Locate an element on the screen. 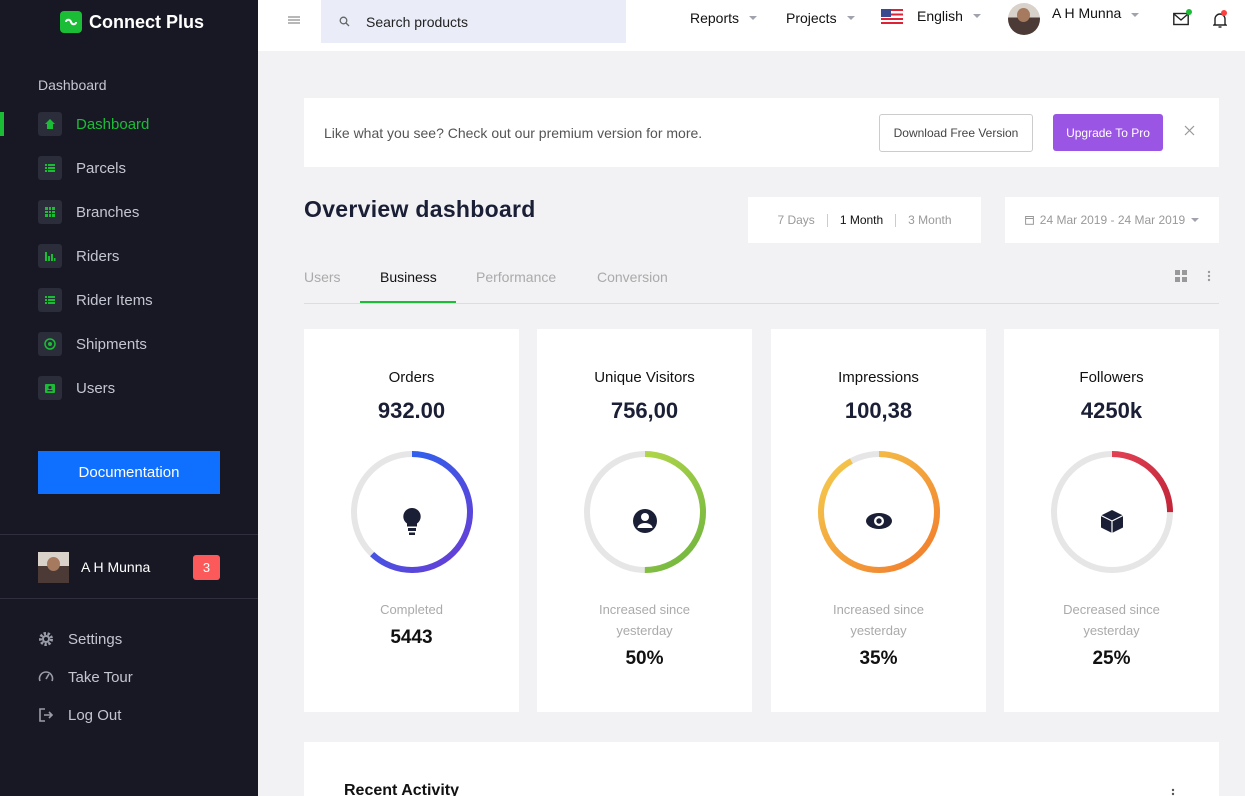 The image size is (1245, 796). sidebar-item-rider-items: Rider Items is located at coordinates (129, 300).